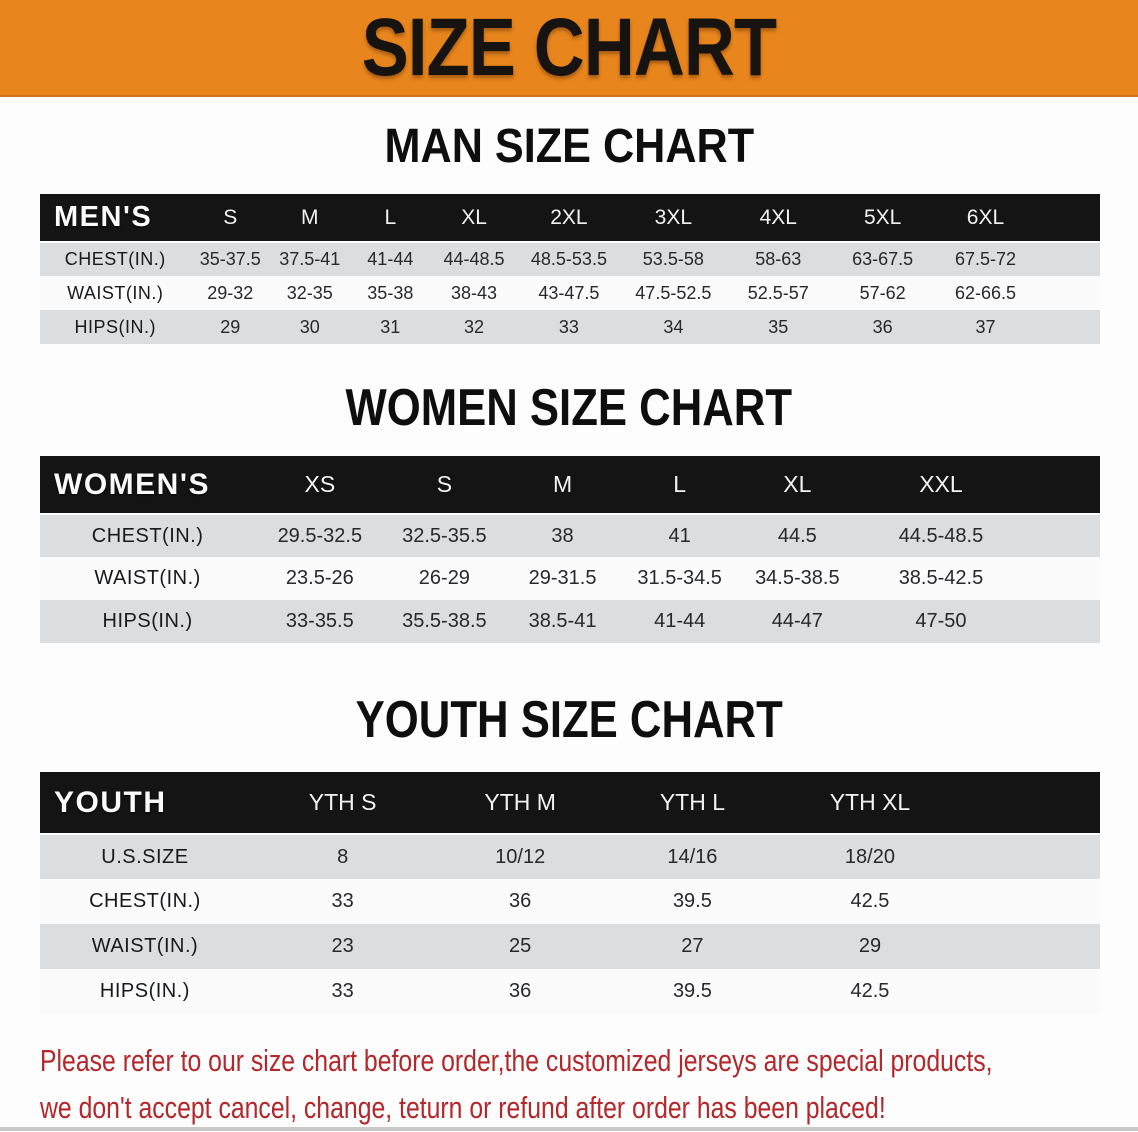 The height and width of the screenshot is (1132, 1138). What do you see at coordinates (870, 802) in the screenshot?
I see `column-header: YTH XL` at bounding box center [870, 802].